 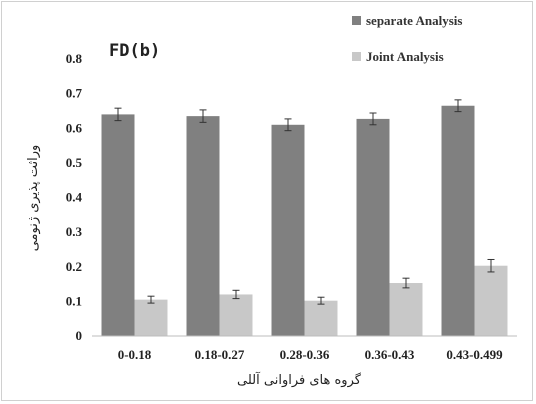 What do you see at coordinates (74, 58) in the screenshot?
I see `y-tick-label: 0.8` at bounding box center [74, 58].